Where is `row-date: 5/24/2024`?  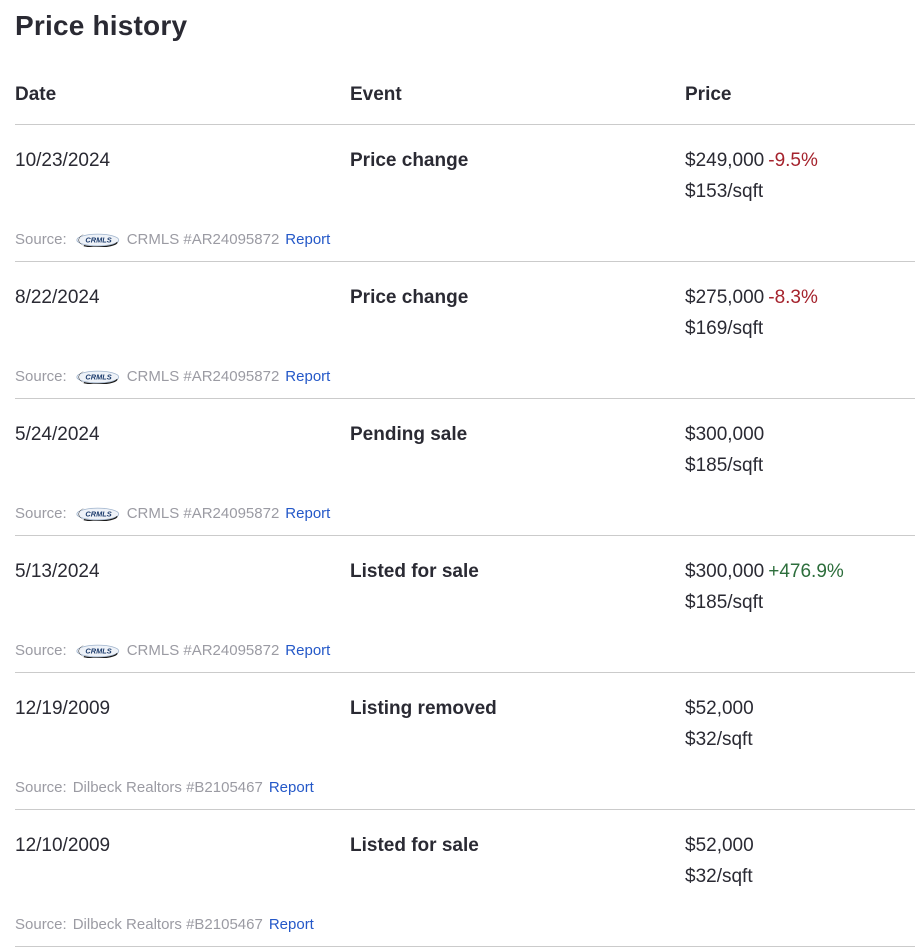 row-date: 5/24/2024 is located at coordinates (57, 434).